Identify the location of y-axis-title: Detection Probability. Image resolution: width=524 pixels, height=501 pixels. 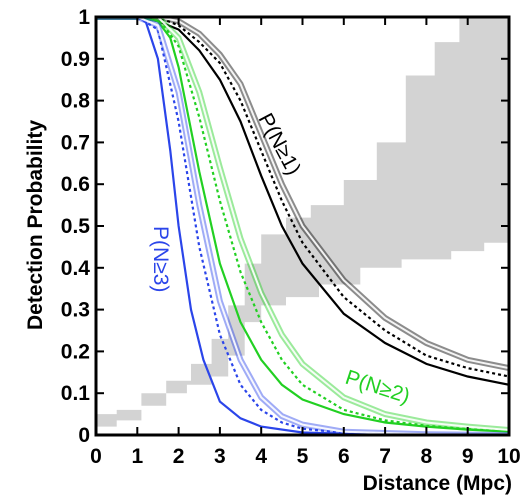
(35, 225).